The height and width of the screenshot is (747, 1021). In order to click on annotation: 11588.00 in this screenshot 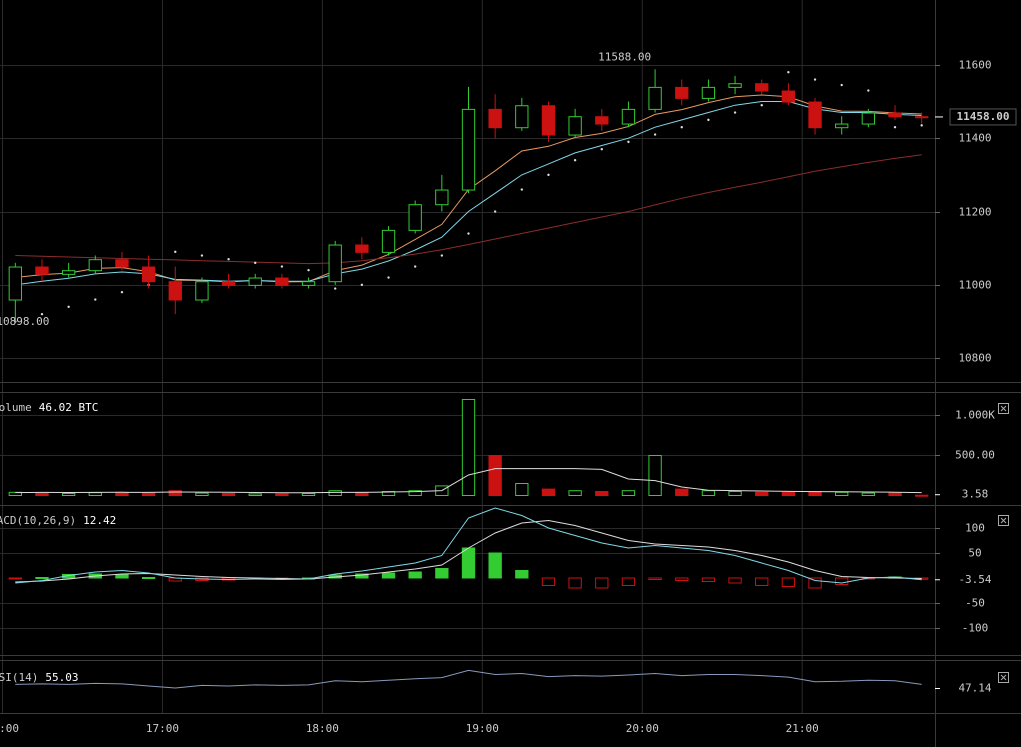, I will do `click(624, 56)`.